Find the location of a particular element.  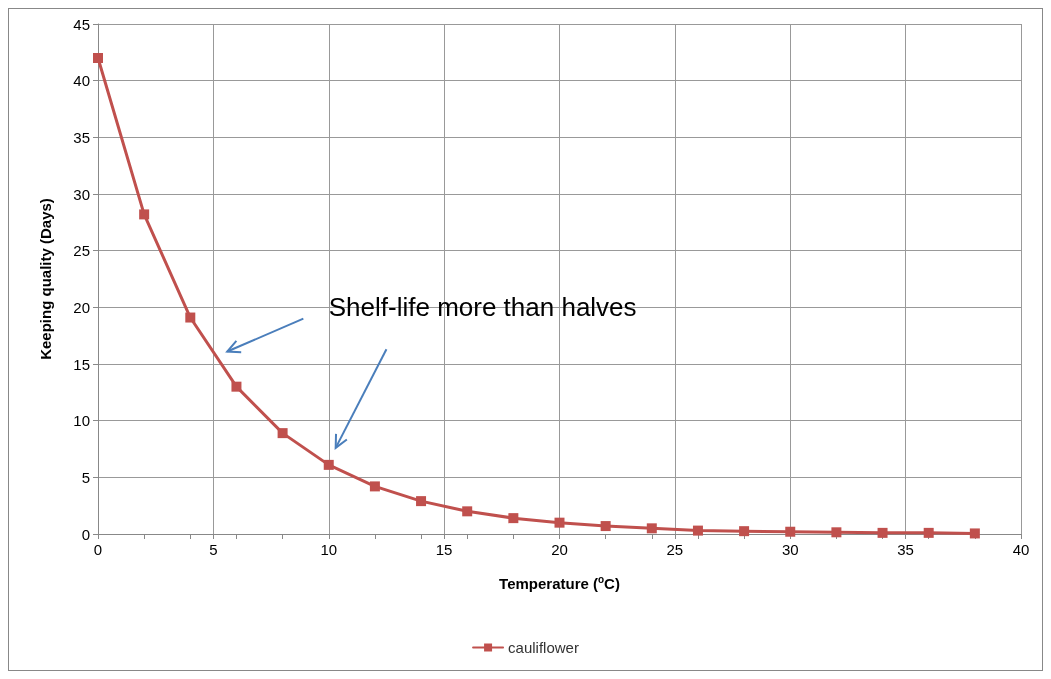

y-tick-label: 0 is located at coordinates (85, 534).